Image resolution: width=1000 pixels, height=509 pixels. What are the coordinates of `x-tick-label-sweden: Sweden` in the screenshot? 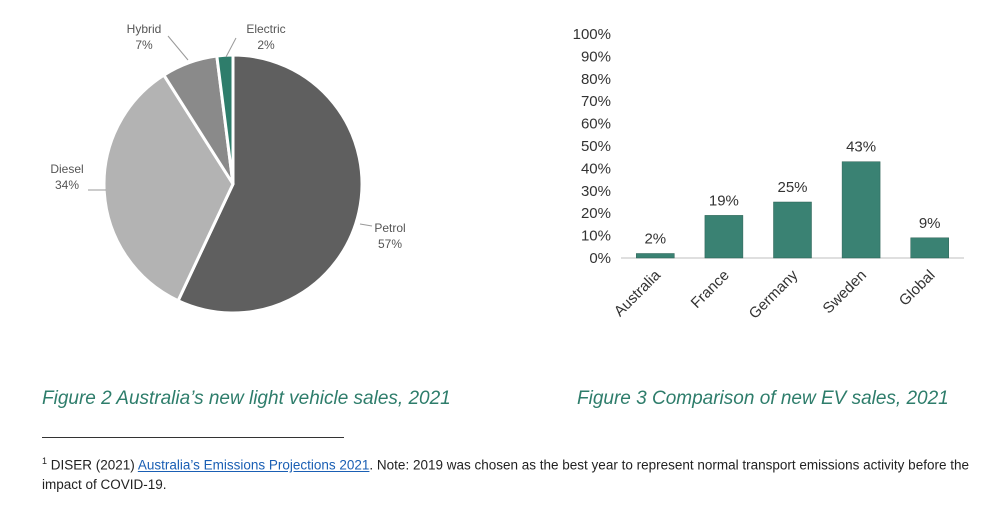 It's located at (845, 292).